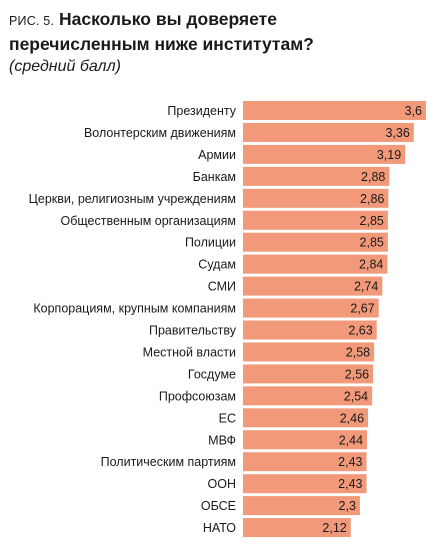  I want to click on category-label: Судам, so click(217, 265).